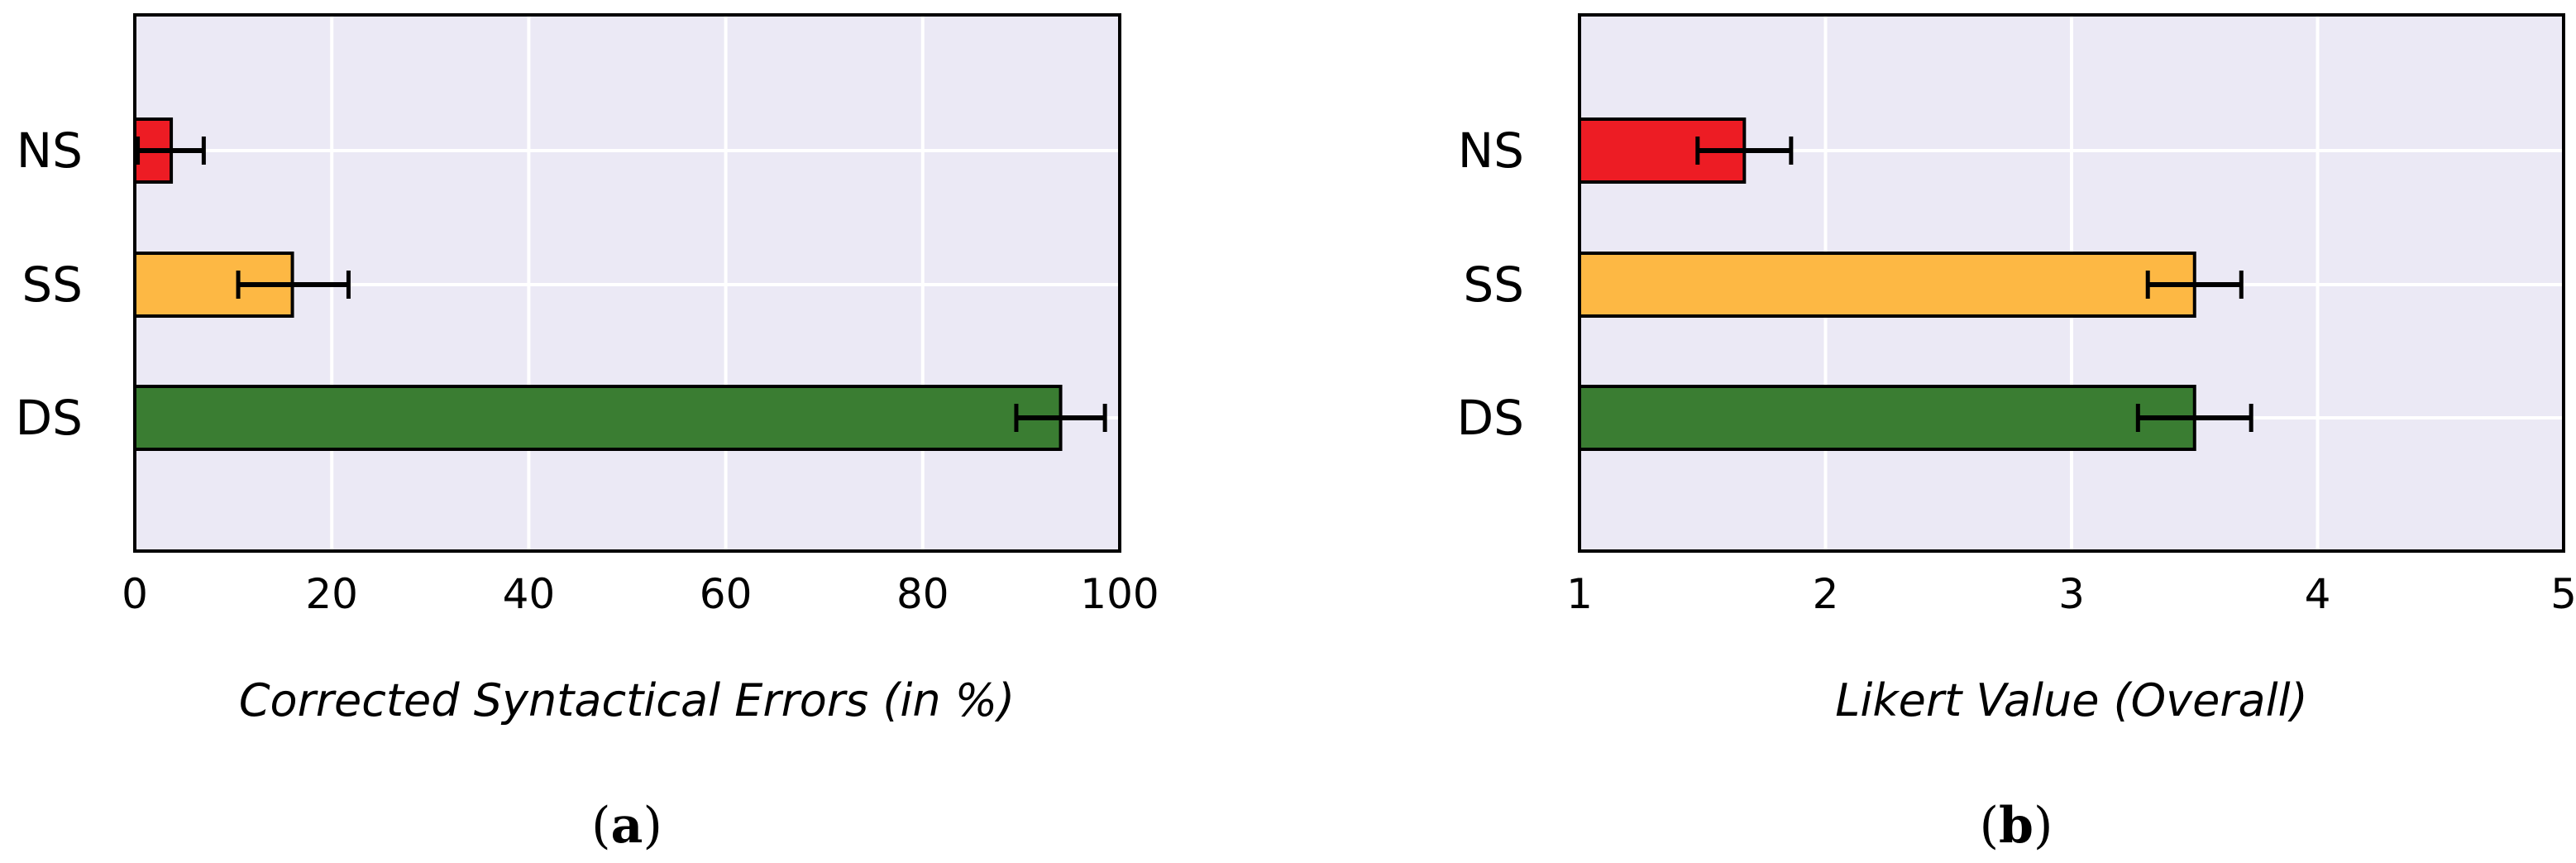  I want to click on x-tick-labels: 1 2 3 4 5, so click(2071, 594).